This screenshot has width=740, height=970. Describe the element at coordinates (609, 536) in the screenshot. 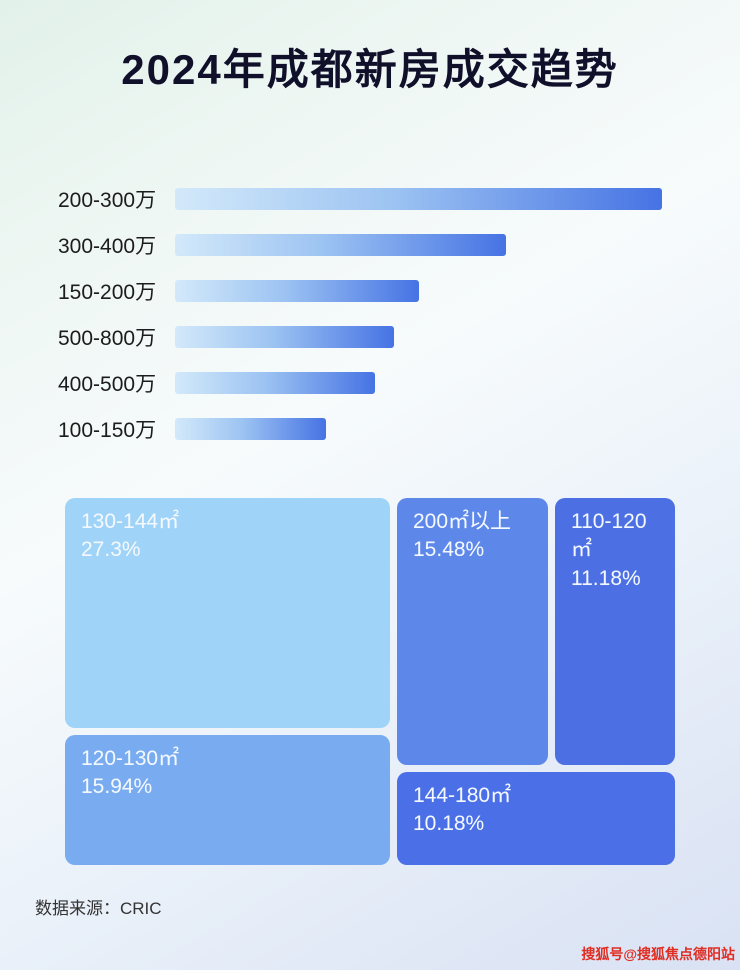

I see `treemap-block-label: 110-120㎡` at that location.